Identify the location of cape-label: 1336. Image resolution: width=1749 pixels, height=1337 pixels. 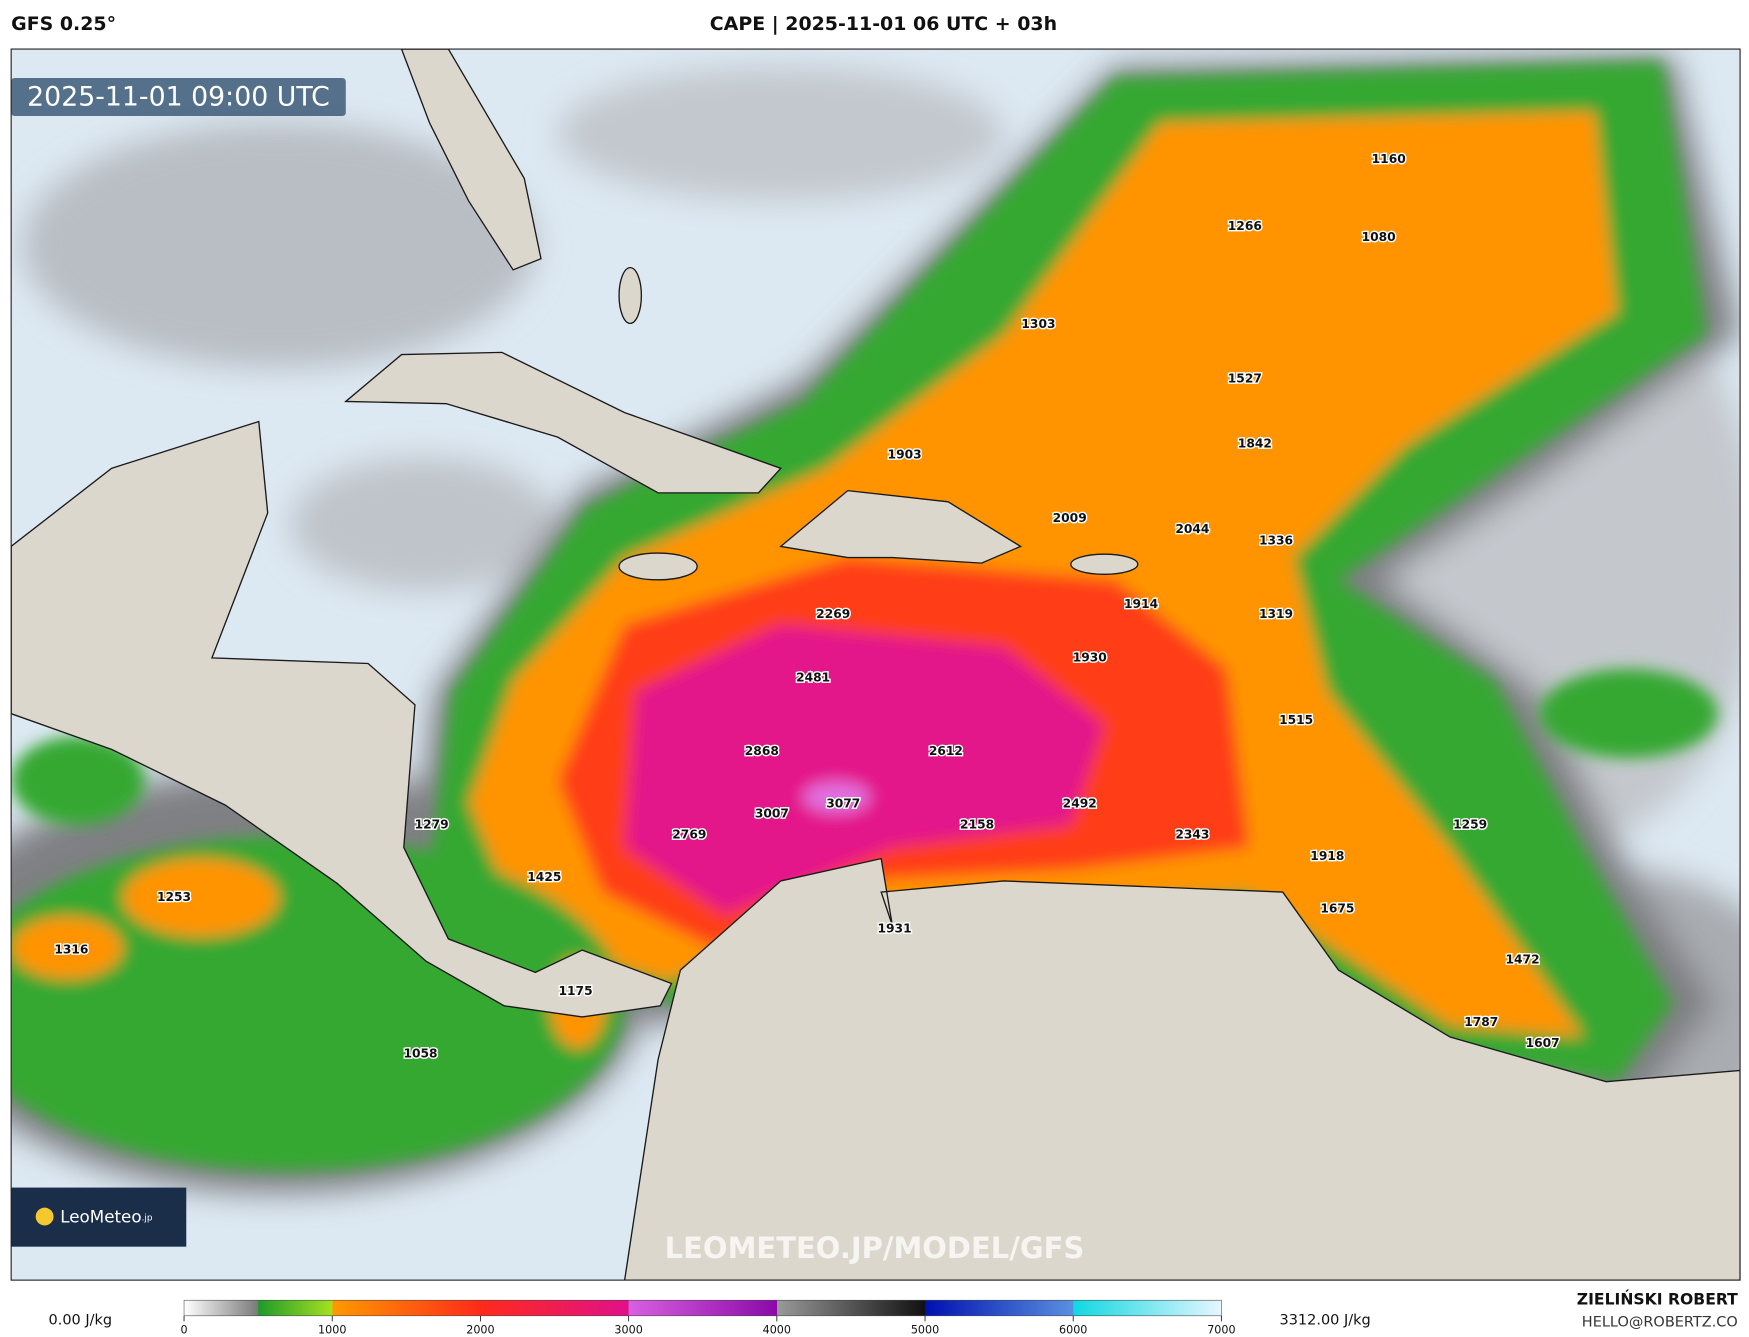
(1276, 540).